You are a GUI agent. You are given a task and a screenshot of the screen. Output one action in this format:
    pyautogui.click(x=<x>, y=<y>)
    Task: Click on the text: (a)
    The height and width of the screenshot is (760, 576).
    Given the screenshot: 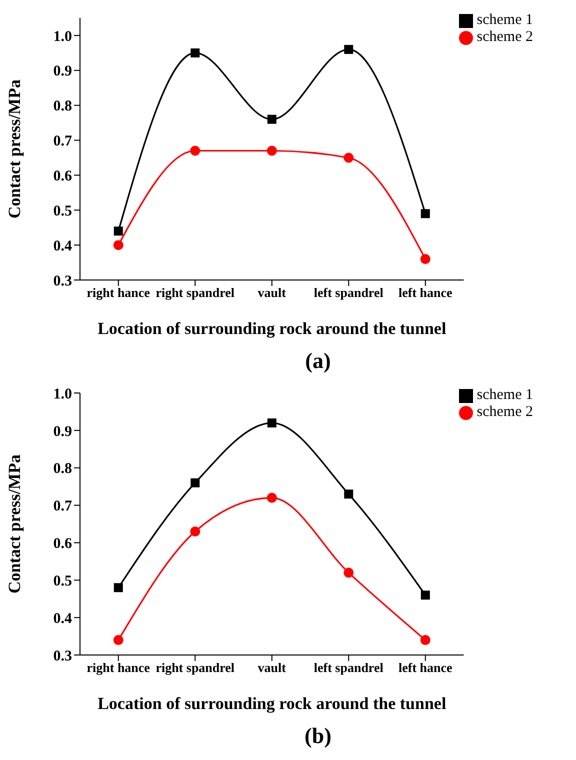 What is the action you would take?
    pyautogui.click(x=318, y=361)
    